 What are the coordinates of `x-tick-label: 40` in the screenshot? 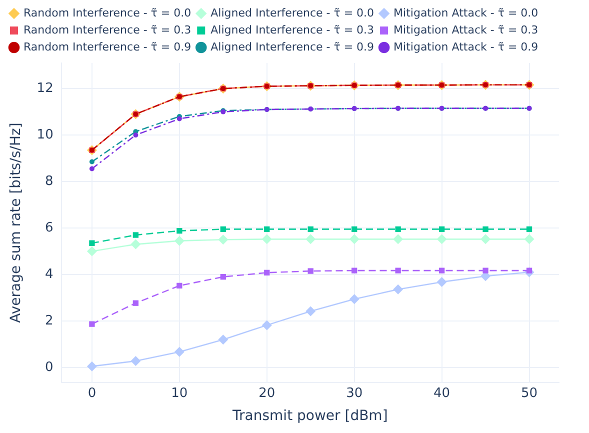 It's located at (442, 393).